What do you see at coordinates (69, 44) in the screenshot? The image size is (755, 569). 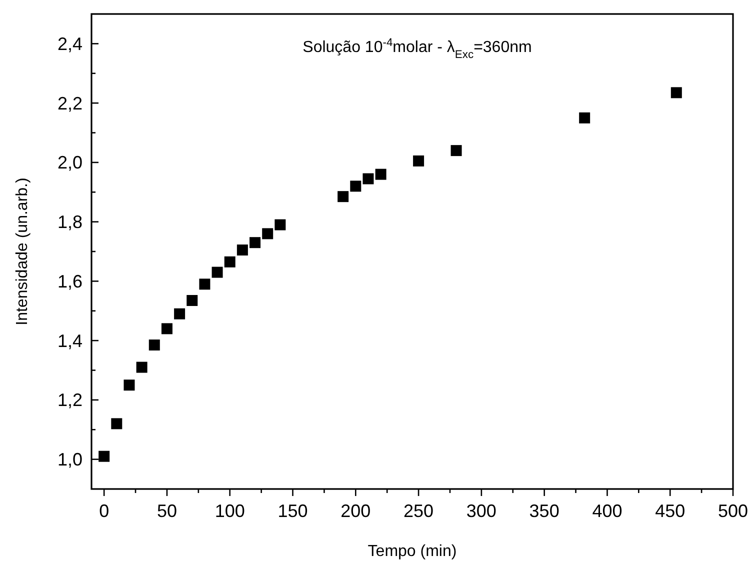 I see `y-tick-label: 2,4` at bounding box center [69, 44].